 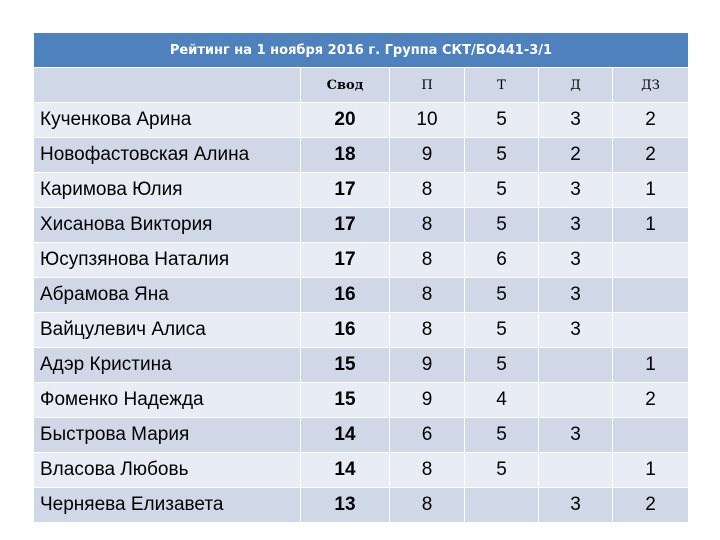 I want to click on table-row: Новофастовская Алина 18 9 5 2 2, so click(x=361, y=155).